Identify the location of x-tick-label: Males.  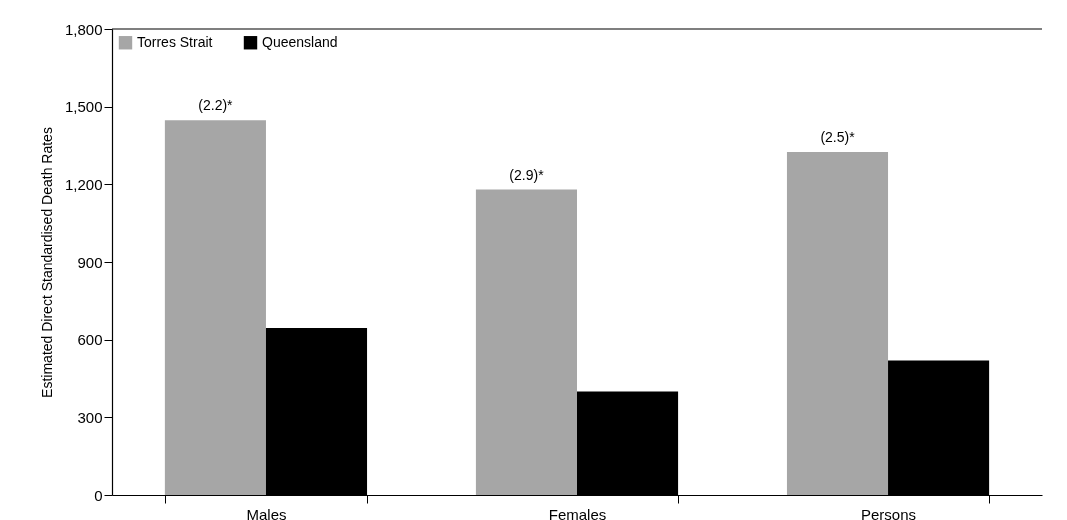
(266, 512).